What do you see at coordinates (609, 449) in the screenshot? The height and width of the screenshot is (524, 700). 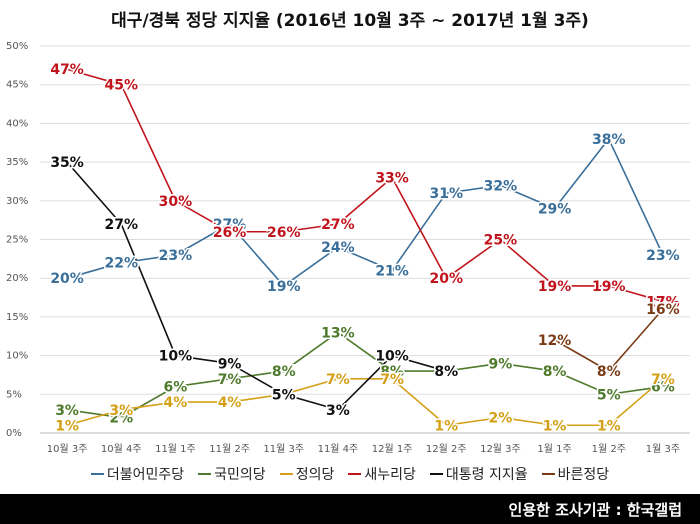 I see `x-tick-label: 1월 2주` at bounding box center [609, 449].